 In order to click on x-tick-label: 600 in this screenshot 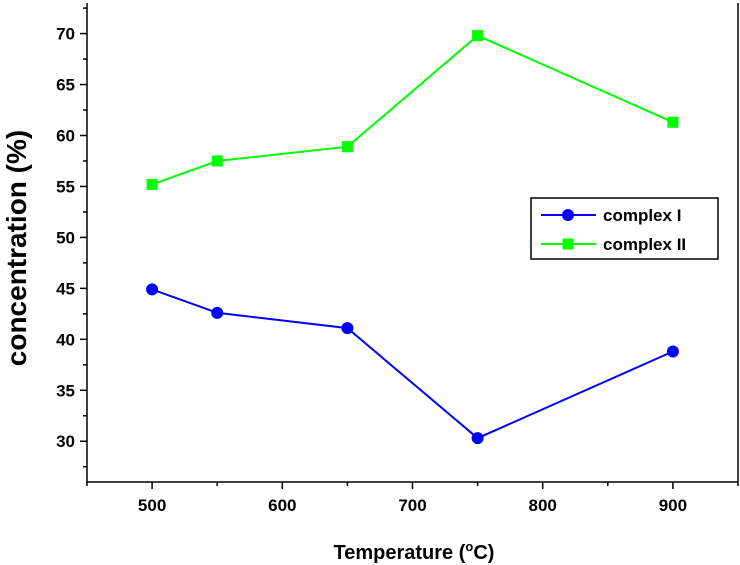, I will do `click(282, 505)`.